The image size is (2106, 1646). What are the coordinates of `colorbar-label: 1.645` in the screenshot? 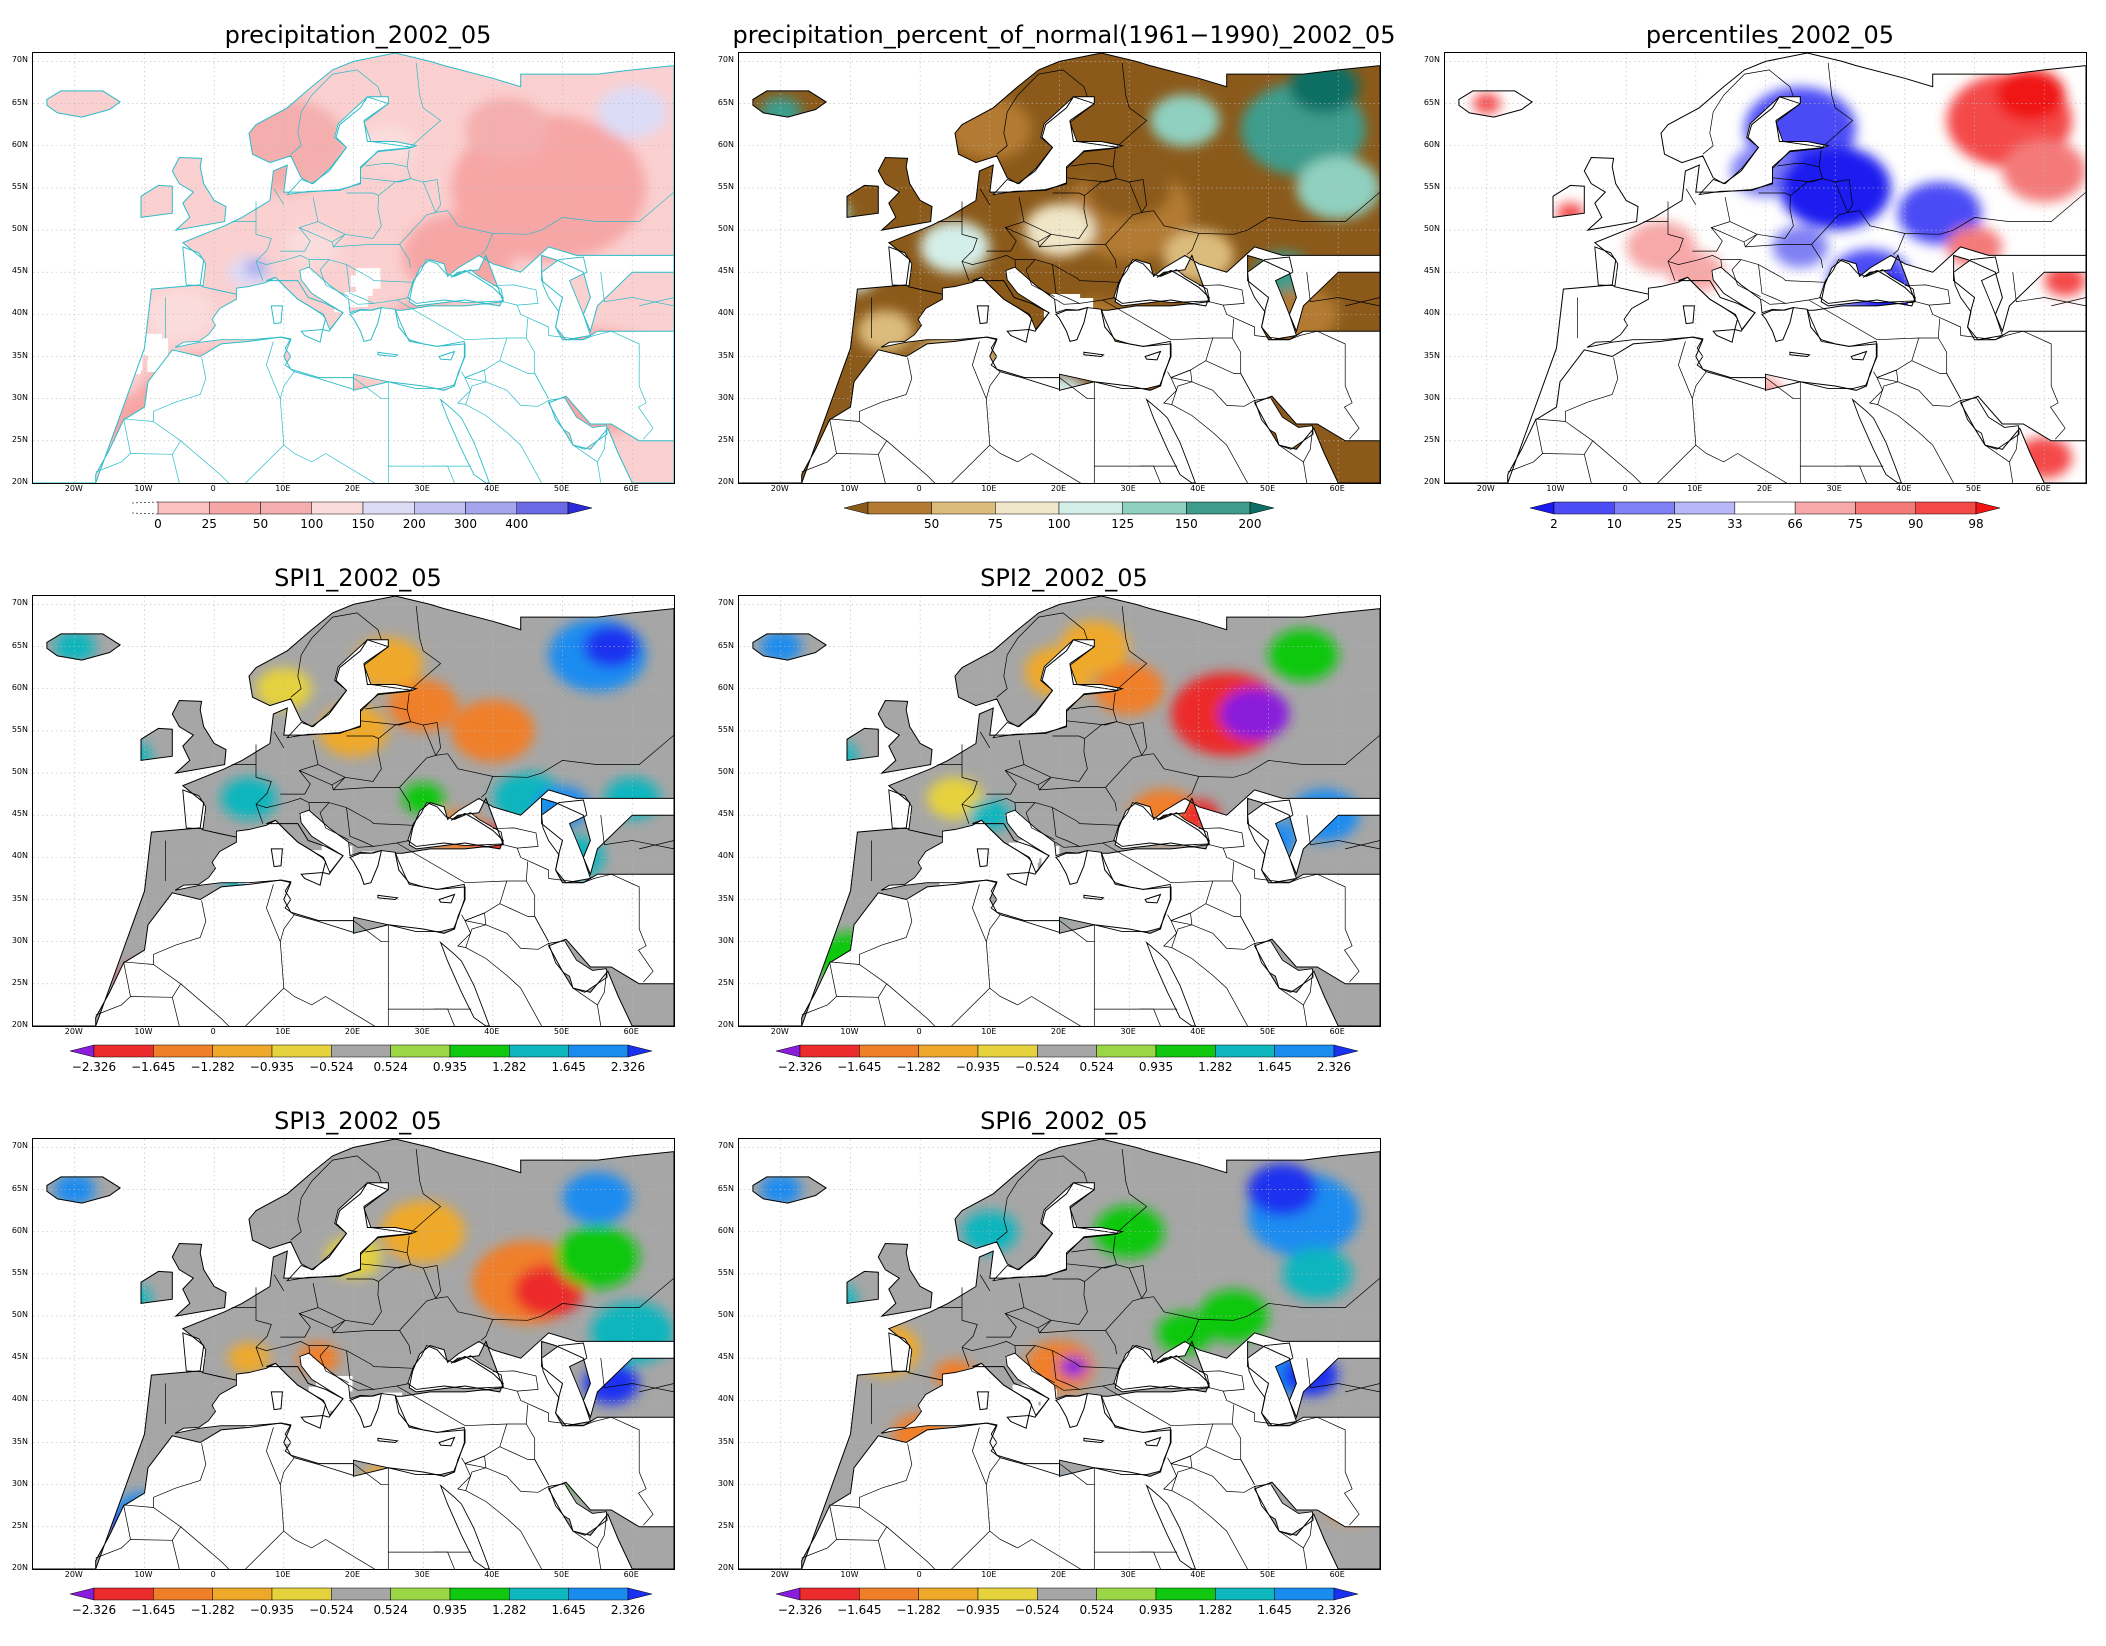 It's located at (1274, 1610).